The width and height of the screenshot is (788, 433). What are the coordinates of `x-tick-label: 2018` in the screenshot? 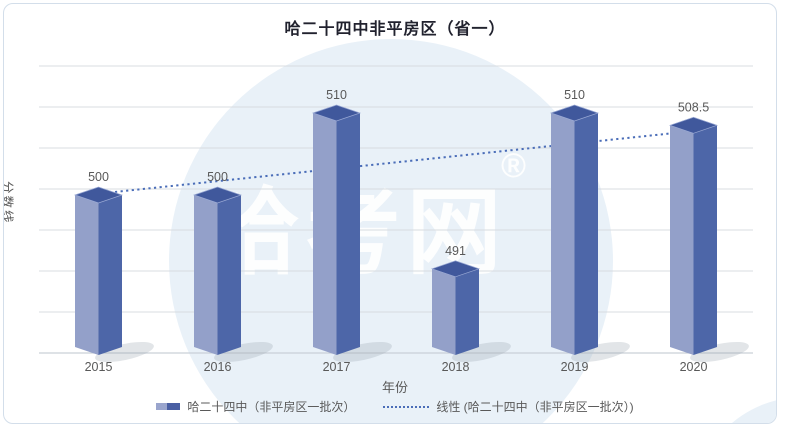 It's located at (456, 367).